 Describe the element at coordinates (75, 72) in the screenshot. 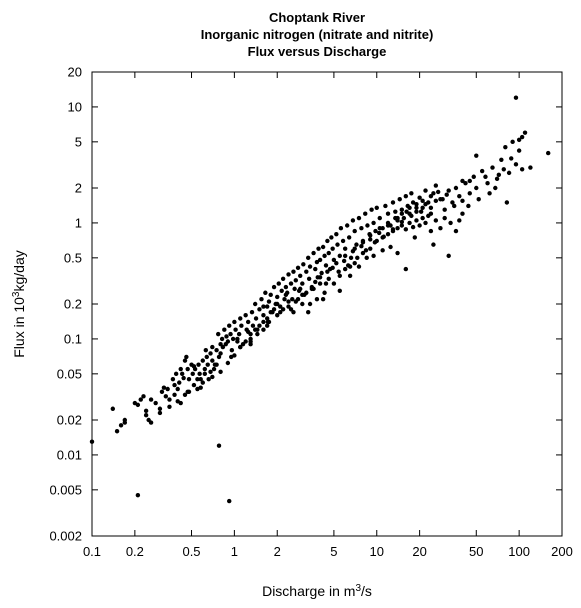

I see `y-tick-label: 20` at that location.